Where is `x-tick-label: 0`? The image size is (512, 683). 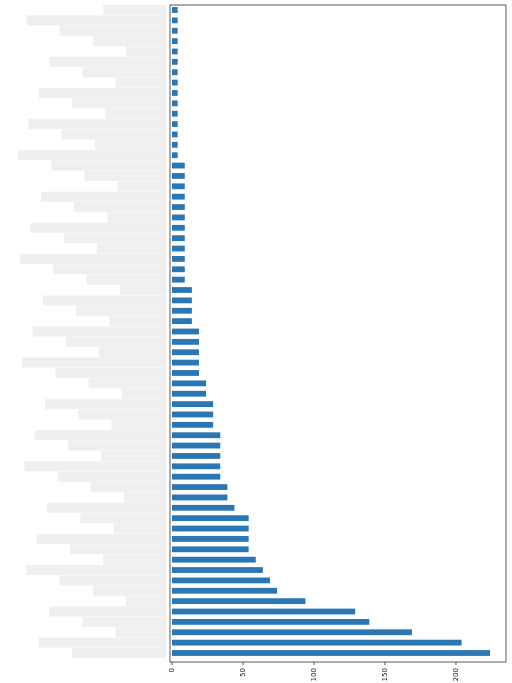 x-tick-label: 0 is located at coordinates (172, 670).